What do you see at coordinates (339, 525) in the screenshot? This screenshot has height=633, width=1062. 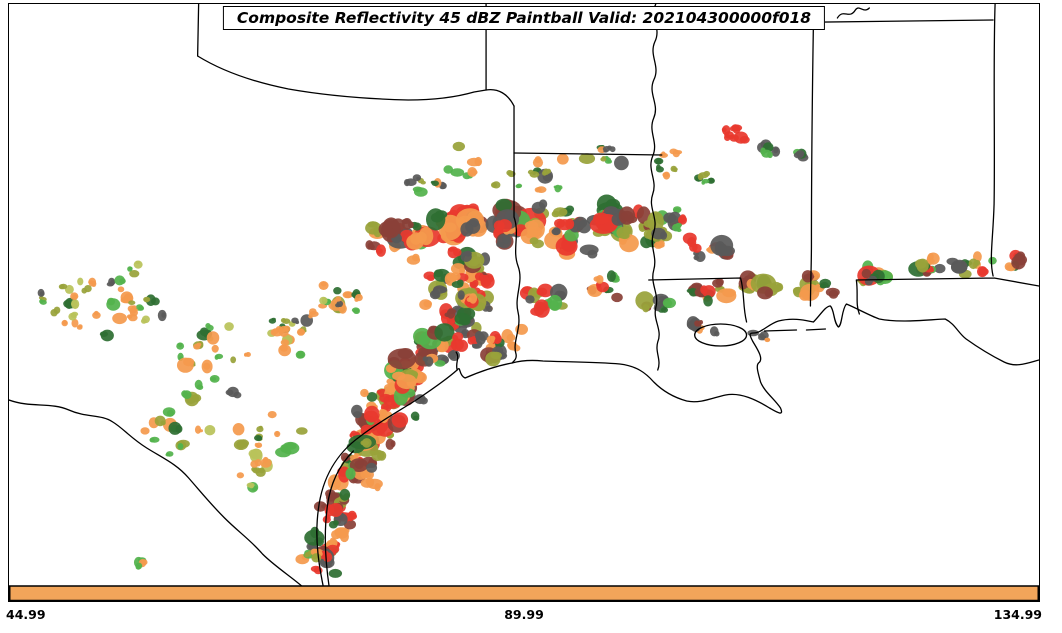 I see `laguna-madre-barrier-island` at bounding box center [339, 525].